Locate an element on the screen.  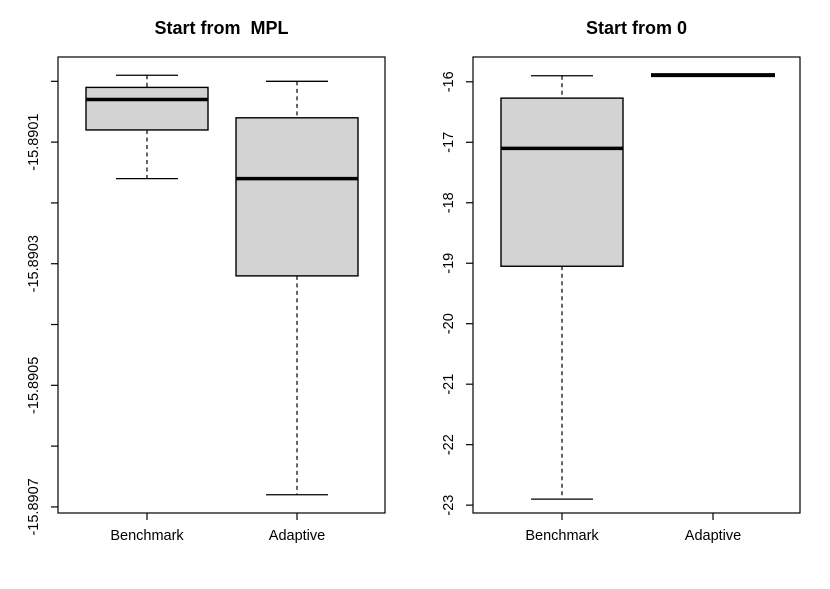
y-axis-tick-label: -23 is located at coordinates (449, 505).